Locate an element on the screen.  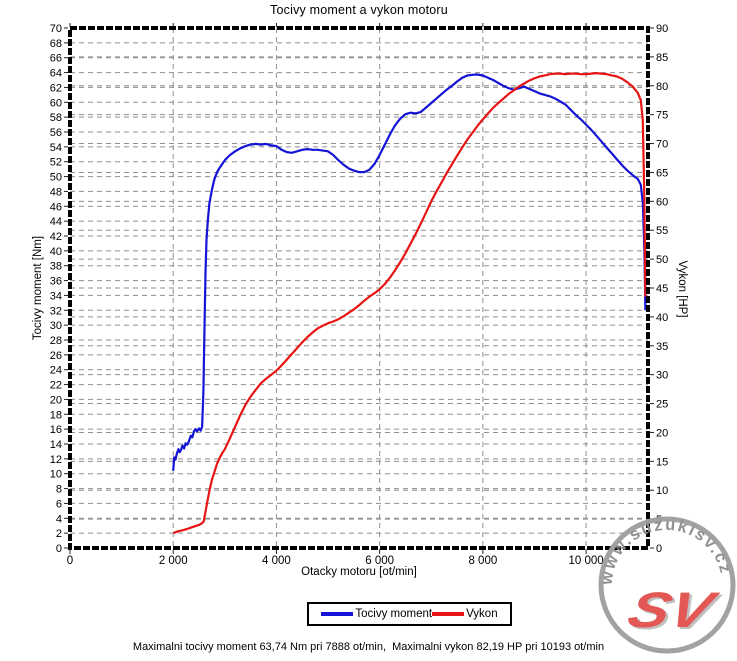
y-right-tick-label: 35 is located at coordinates (662, 347).